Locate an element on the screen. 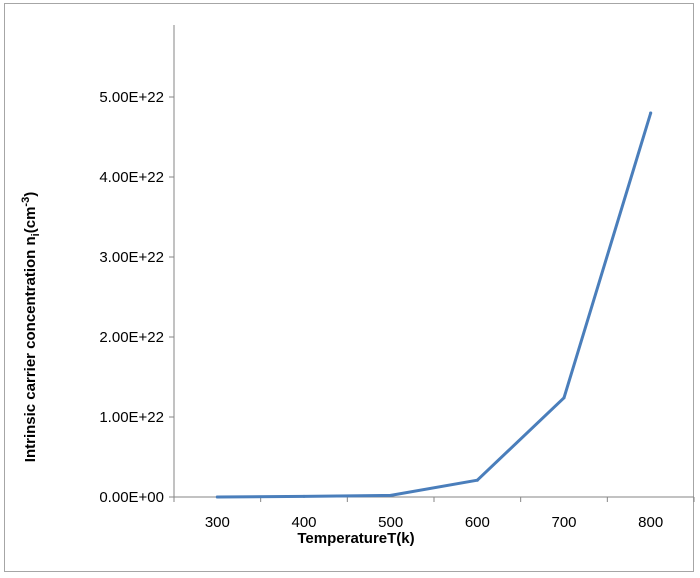 This screenshot has height=578, width=700. y-tick-label: 5.00E+22 is located at coordinates (131, 97).